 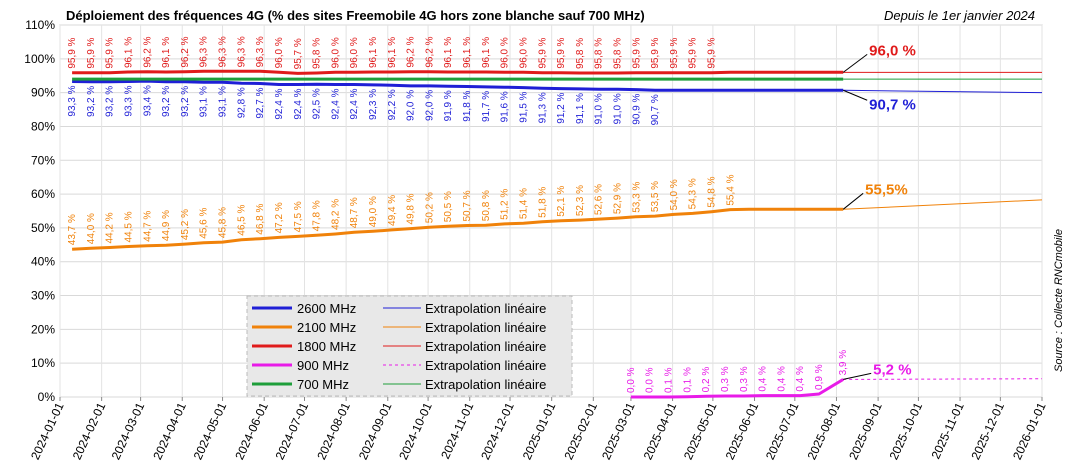 I want to click on data-label: 93,1 %, so click(x=223, y=101).